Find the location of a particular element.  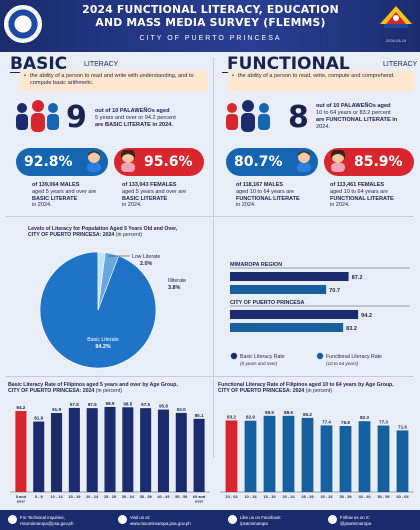

title-line-2: AND MASS MEDIA SURVEY (FLEMMS) is located at coordinates (210, 22).